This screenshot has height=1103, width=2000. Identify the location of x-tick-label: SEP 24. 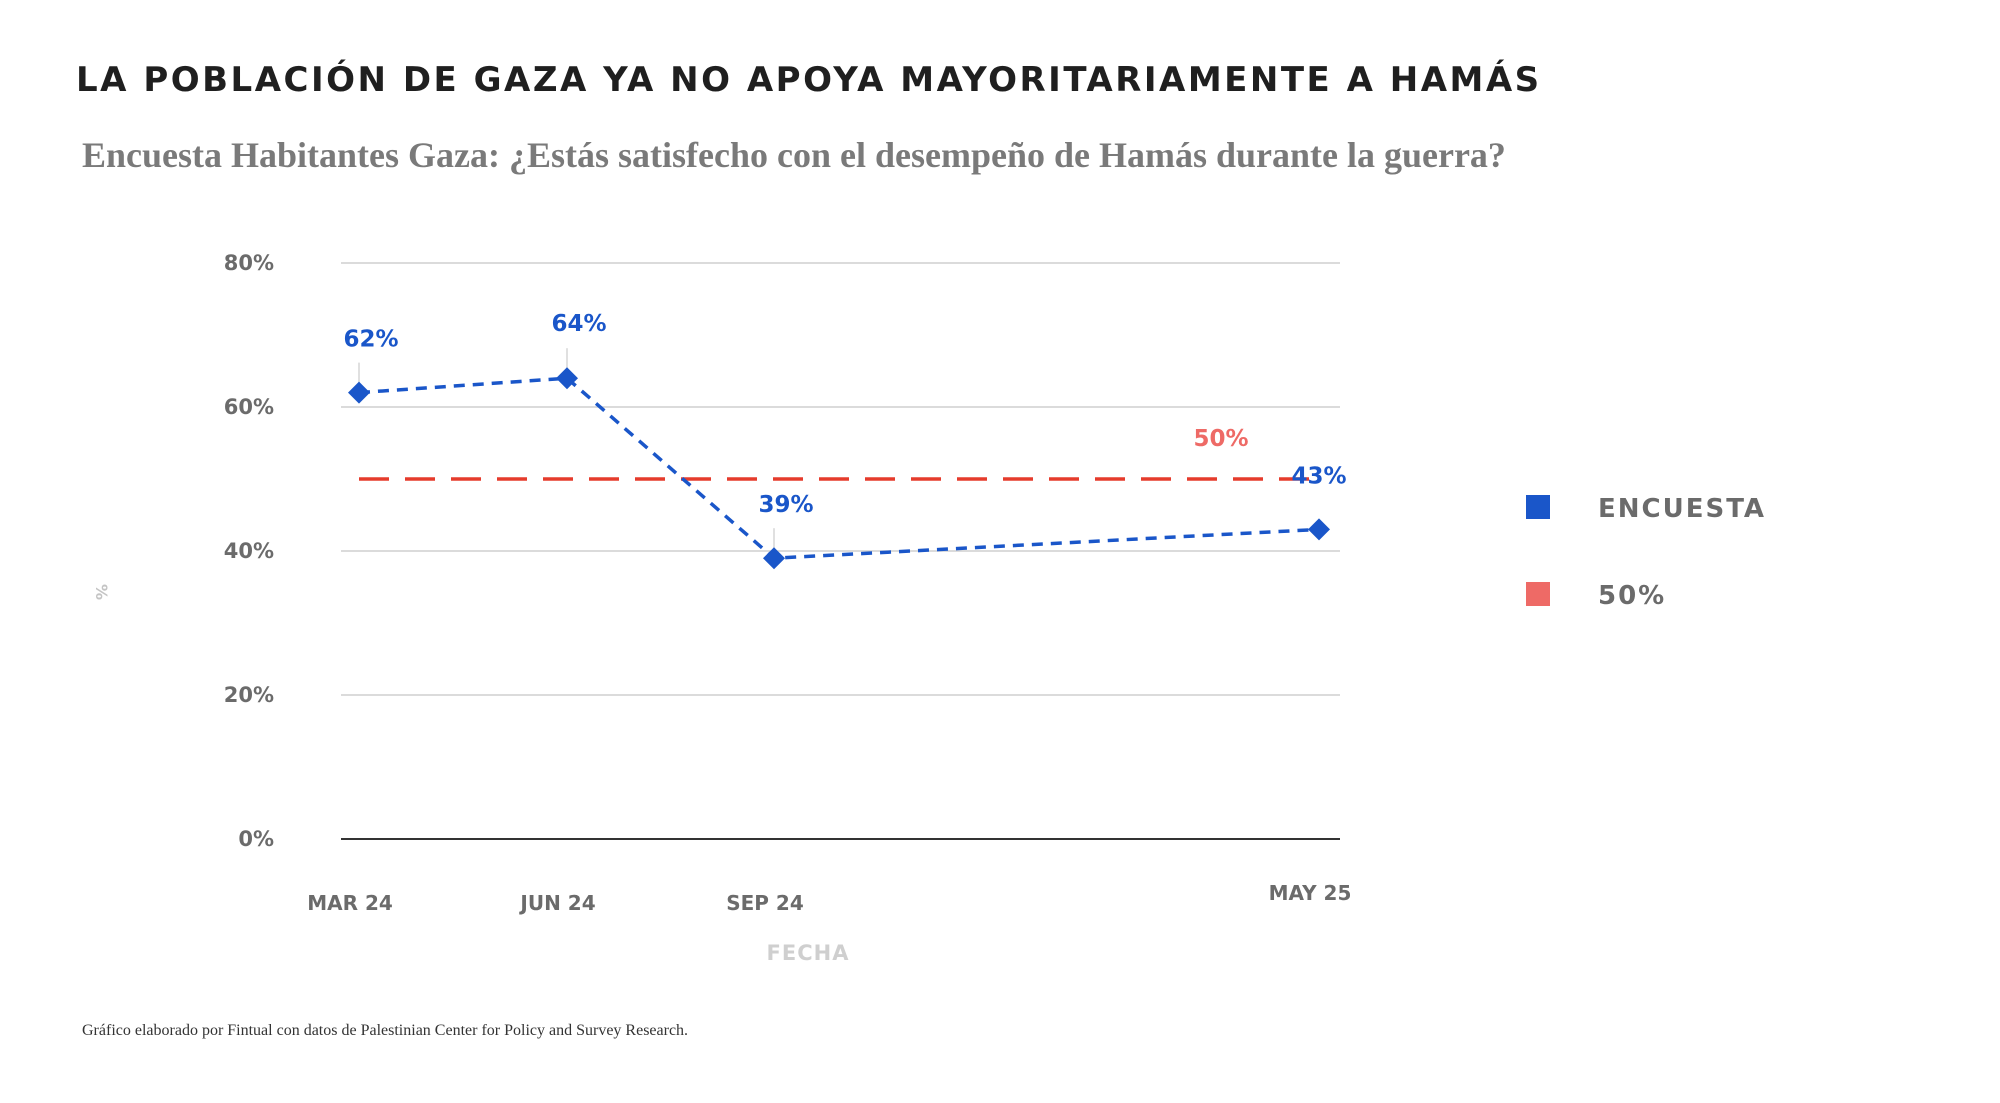
(765, 903).